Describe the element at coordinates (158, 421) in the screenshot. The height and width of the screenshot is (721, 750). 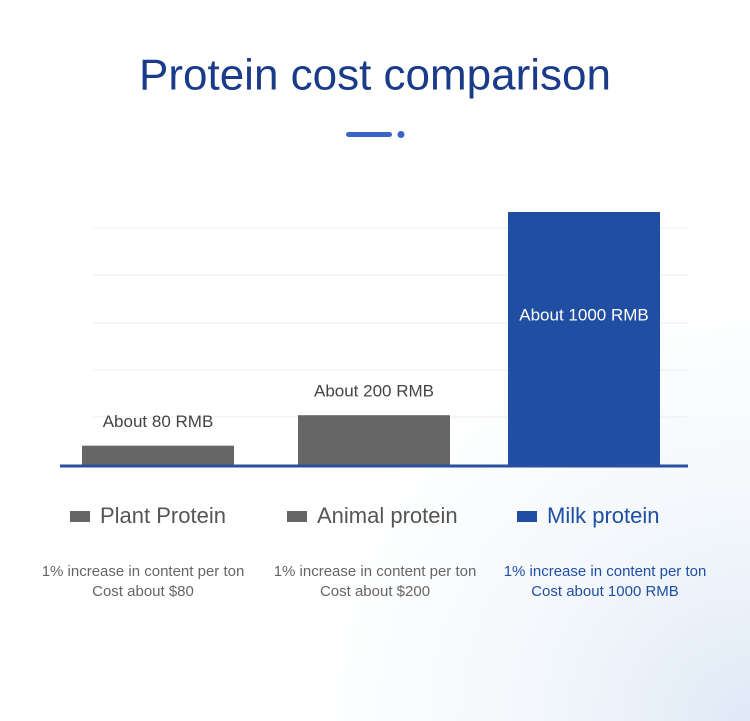
I see `value-label: About 80 RMB` at that location.